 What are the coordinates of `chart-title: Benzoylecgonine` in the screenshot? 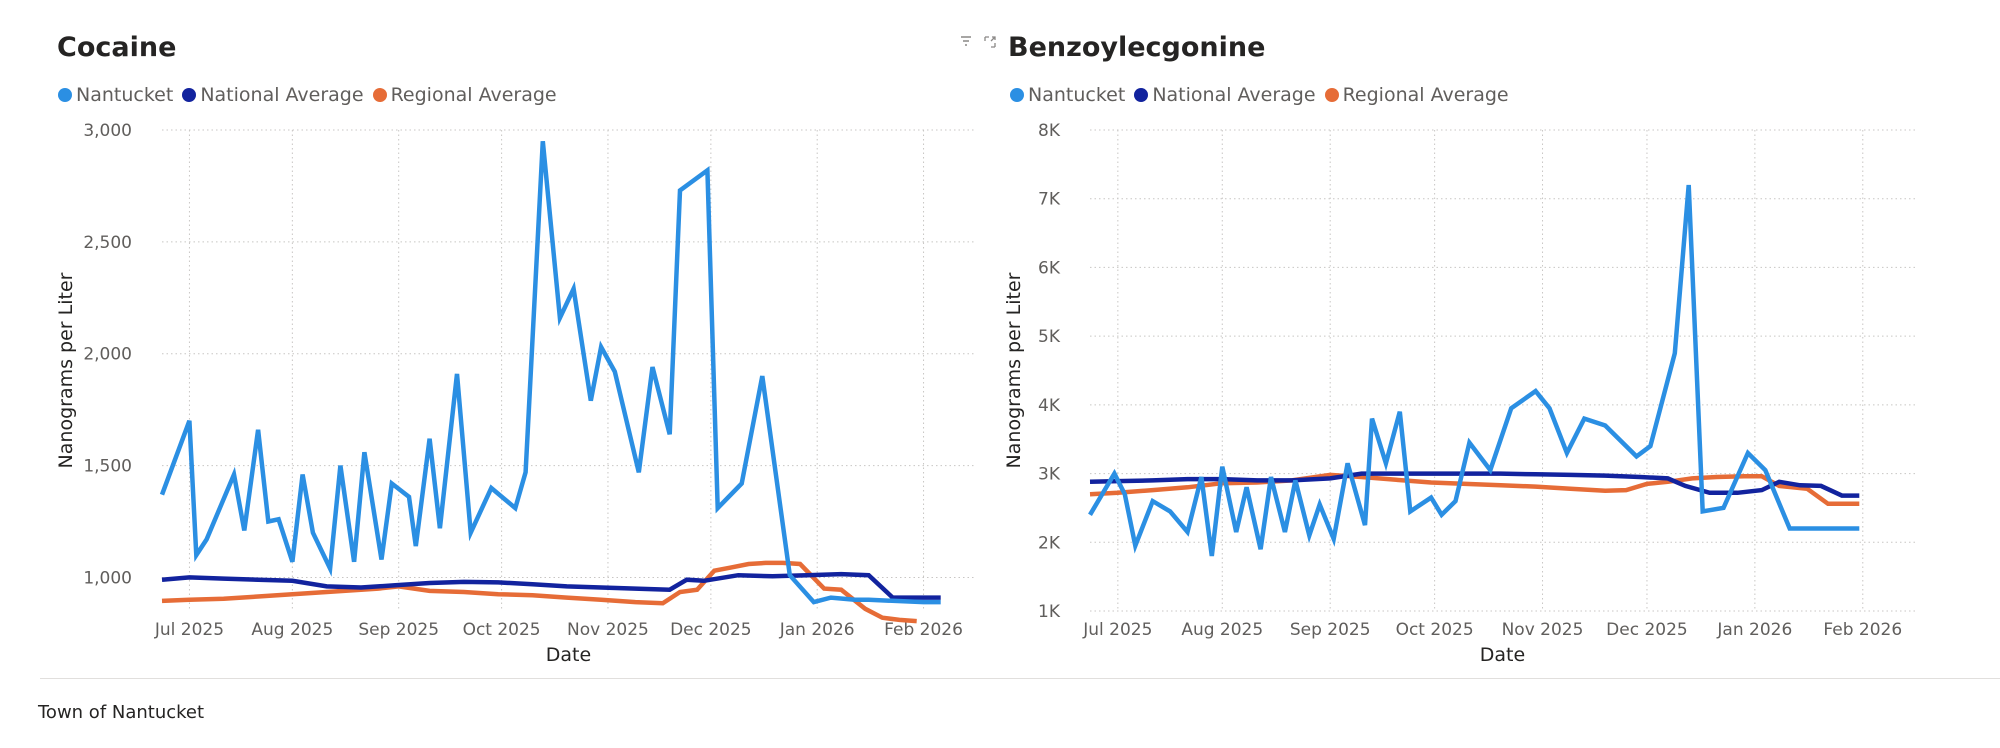 It's located at (1137, 47).